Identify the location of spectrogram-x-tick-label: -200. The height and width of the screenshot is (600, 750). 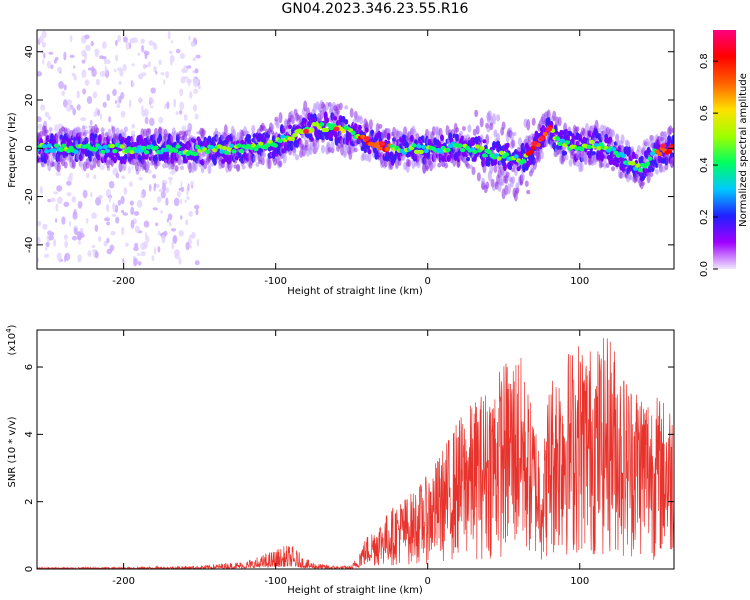
(123, 281).